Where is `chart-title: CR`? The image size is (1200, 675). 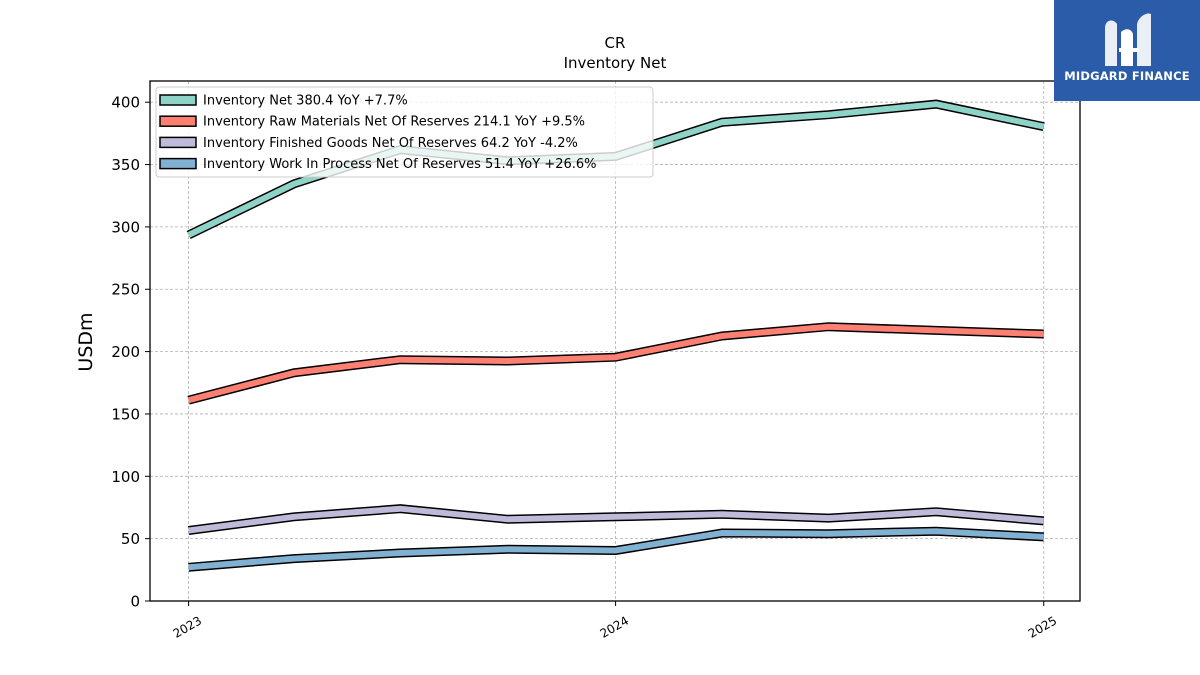
chart-title: CR is located at coordinates (615, 43).